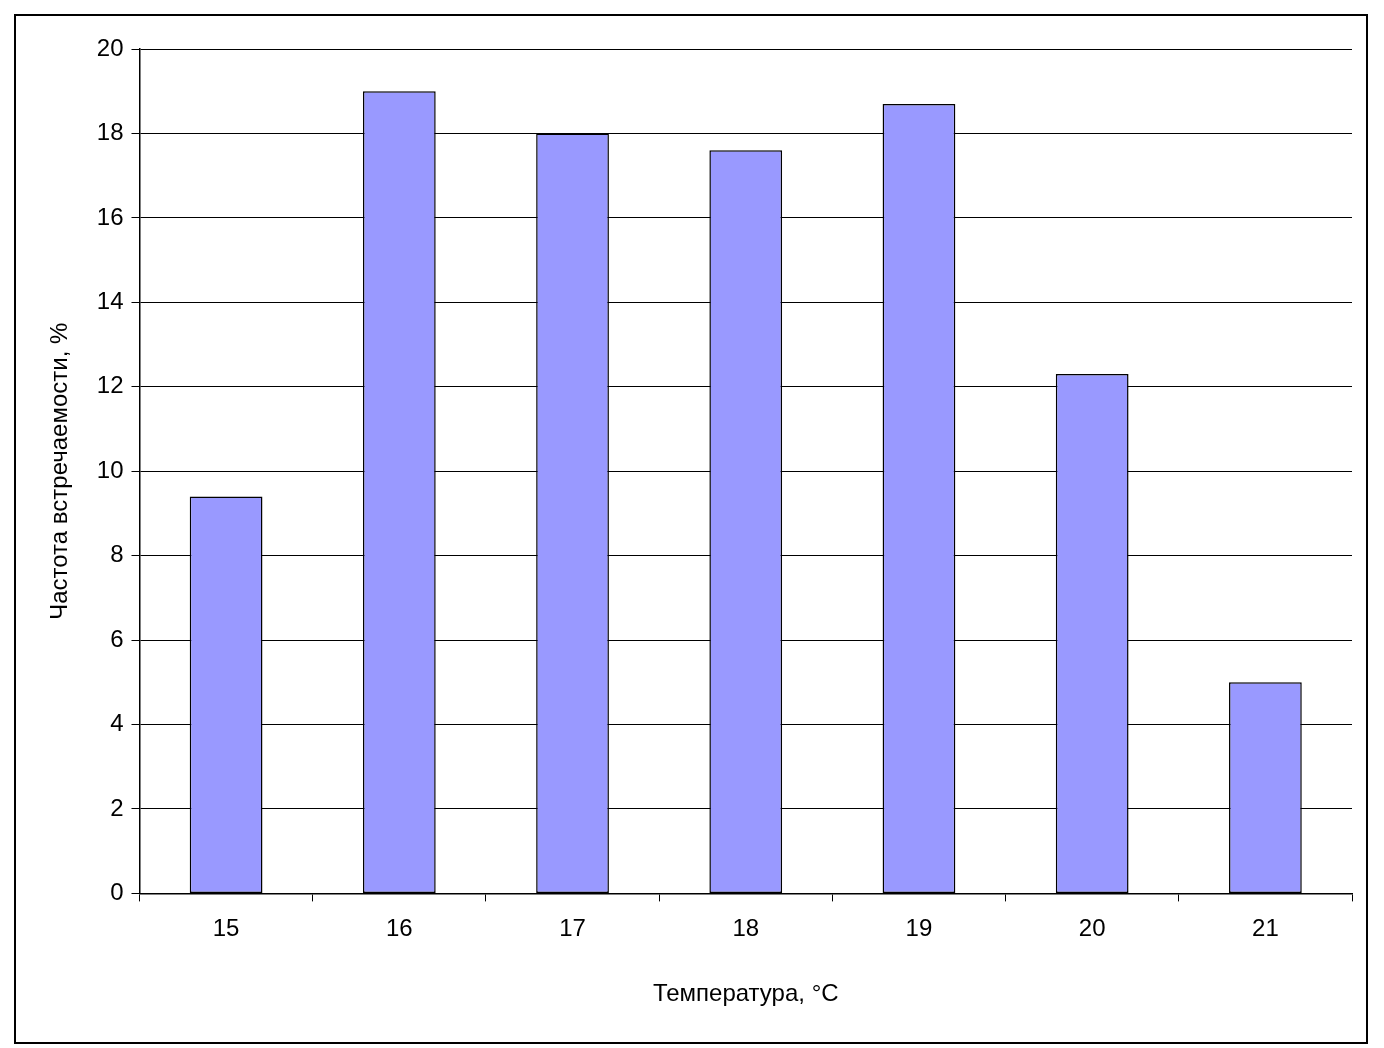 This screenshot has height=1048, width=1384. I want to click on y-tick-label: 2, so click(117, 807).